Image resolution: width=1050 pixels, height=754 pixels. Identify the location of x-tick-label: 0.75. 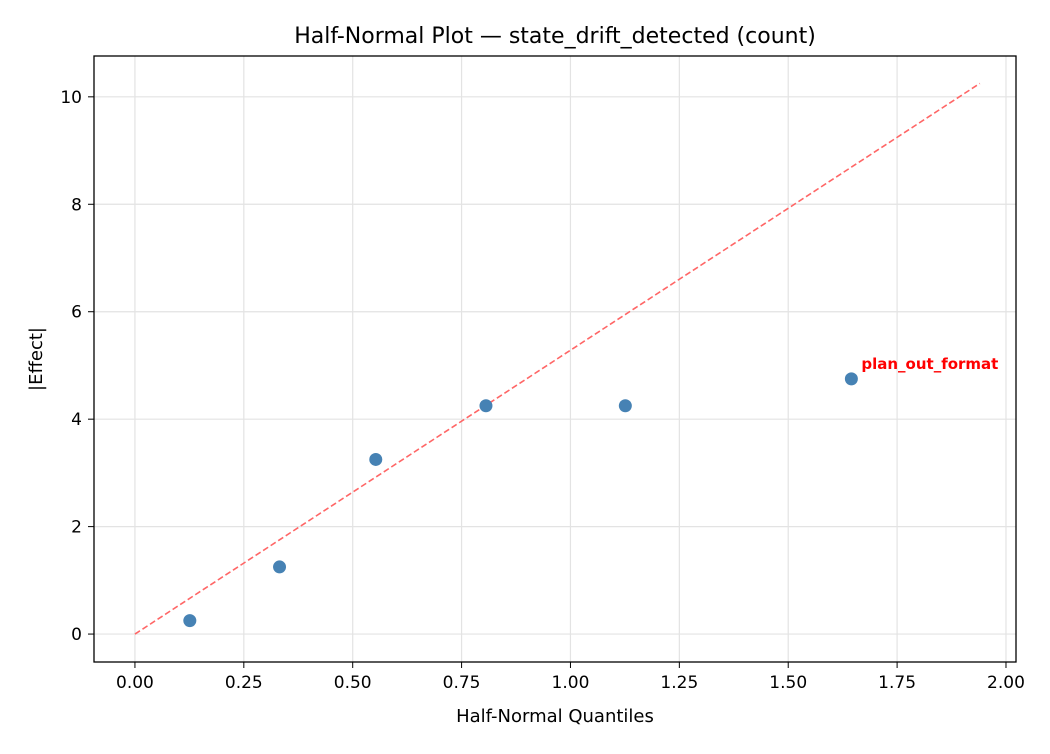
(462, 683).